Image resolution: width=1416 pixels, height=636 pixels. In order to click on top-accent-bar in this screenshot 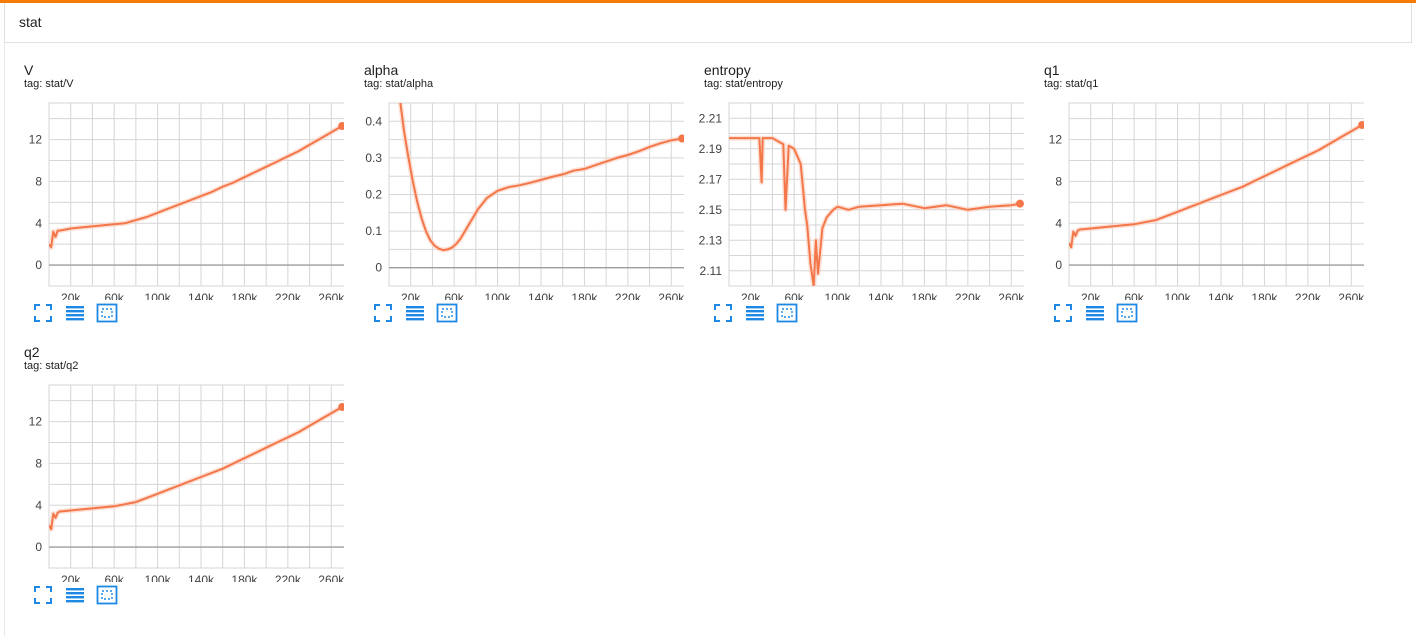, I will do `click(708, 1)`.